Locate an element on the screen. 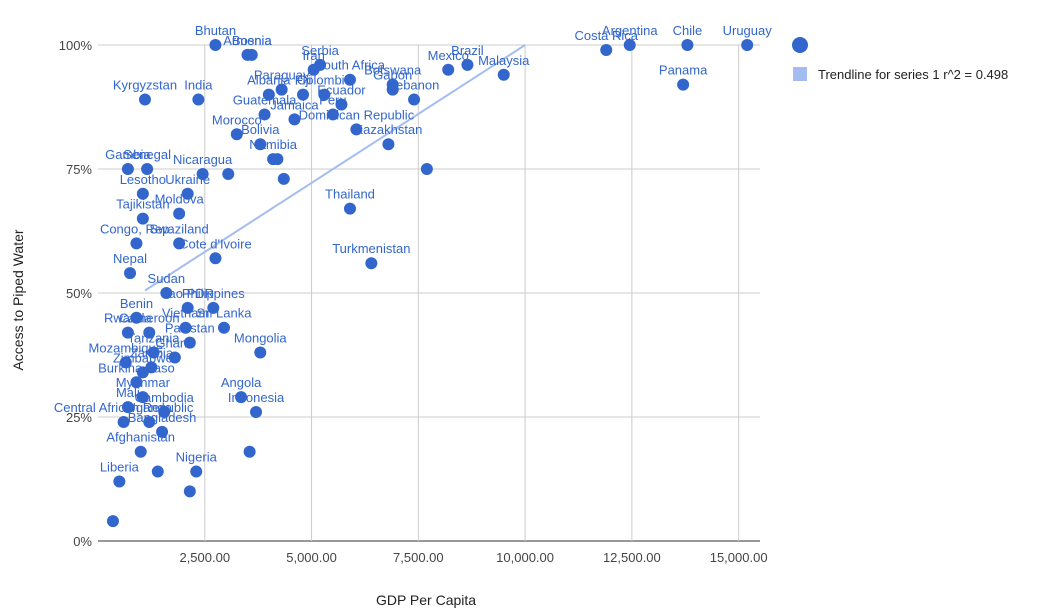 This screenshot has height=612, width=1057. x-tick-label: 10,000.00 is located at coordinates (525, 557).